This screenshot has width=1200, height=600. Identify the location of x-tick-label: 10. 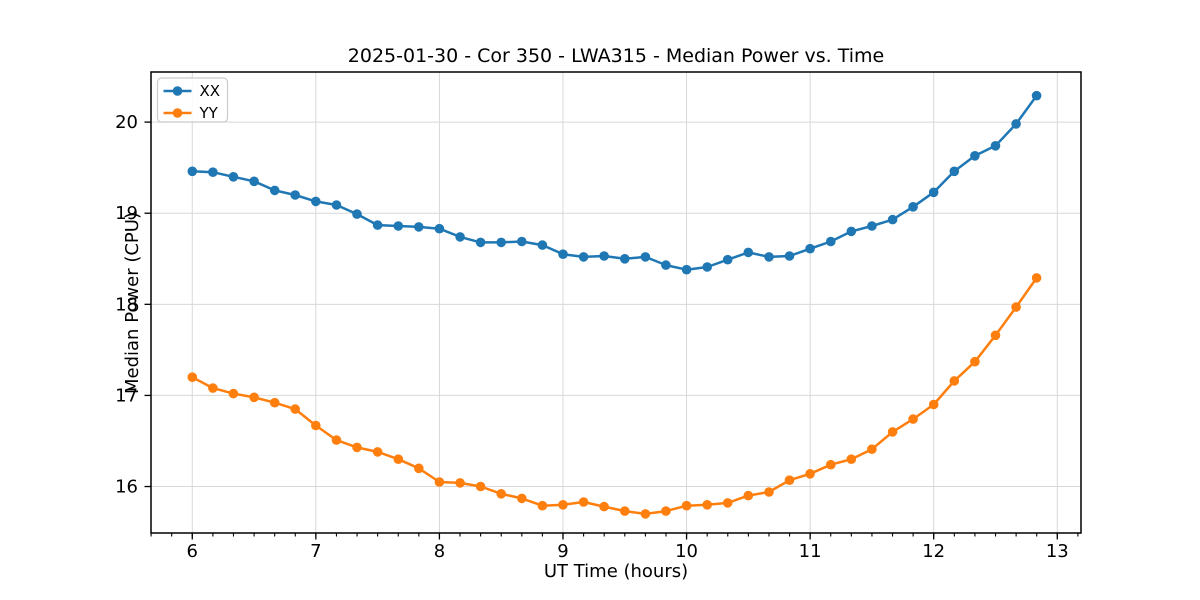
(686, 551).